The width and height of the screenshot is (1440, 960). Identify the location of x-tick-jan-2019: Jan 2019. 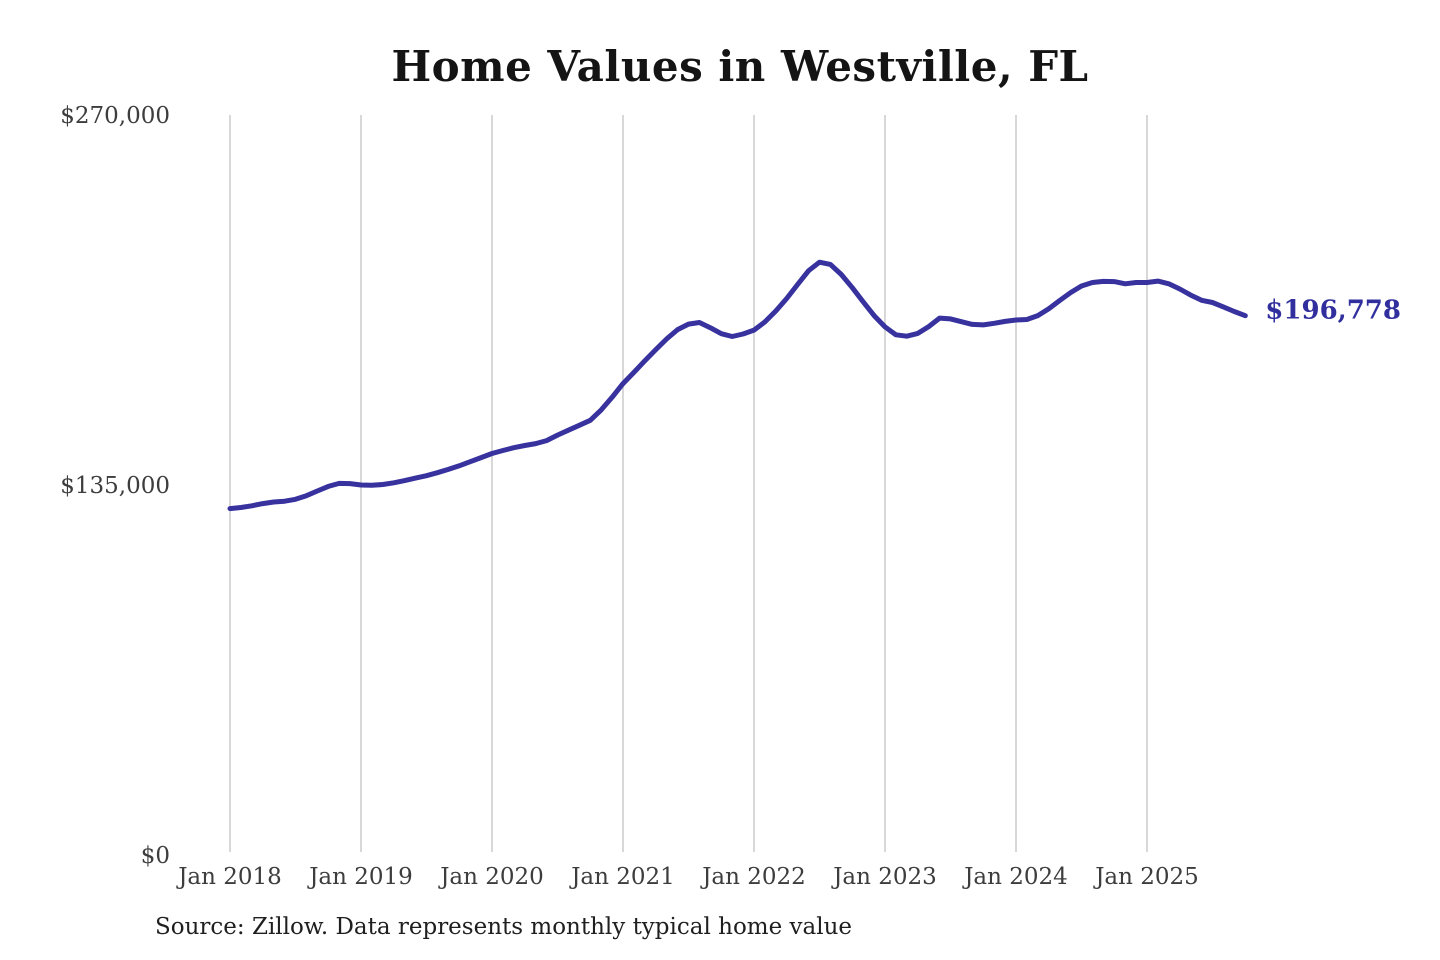
(360, 877).